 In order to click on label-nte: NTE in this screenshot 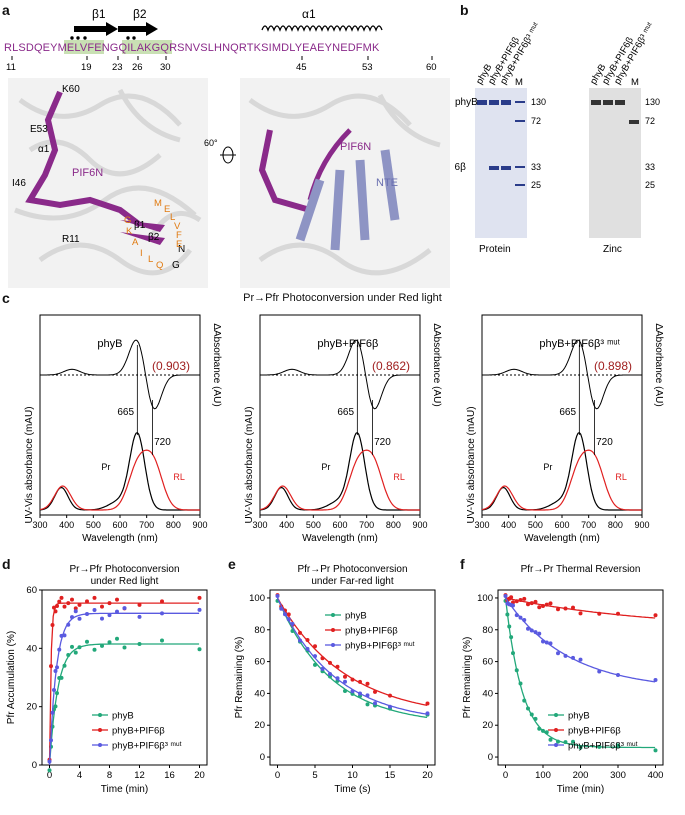, I will do `click(387, 183)`.